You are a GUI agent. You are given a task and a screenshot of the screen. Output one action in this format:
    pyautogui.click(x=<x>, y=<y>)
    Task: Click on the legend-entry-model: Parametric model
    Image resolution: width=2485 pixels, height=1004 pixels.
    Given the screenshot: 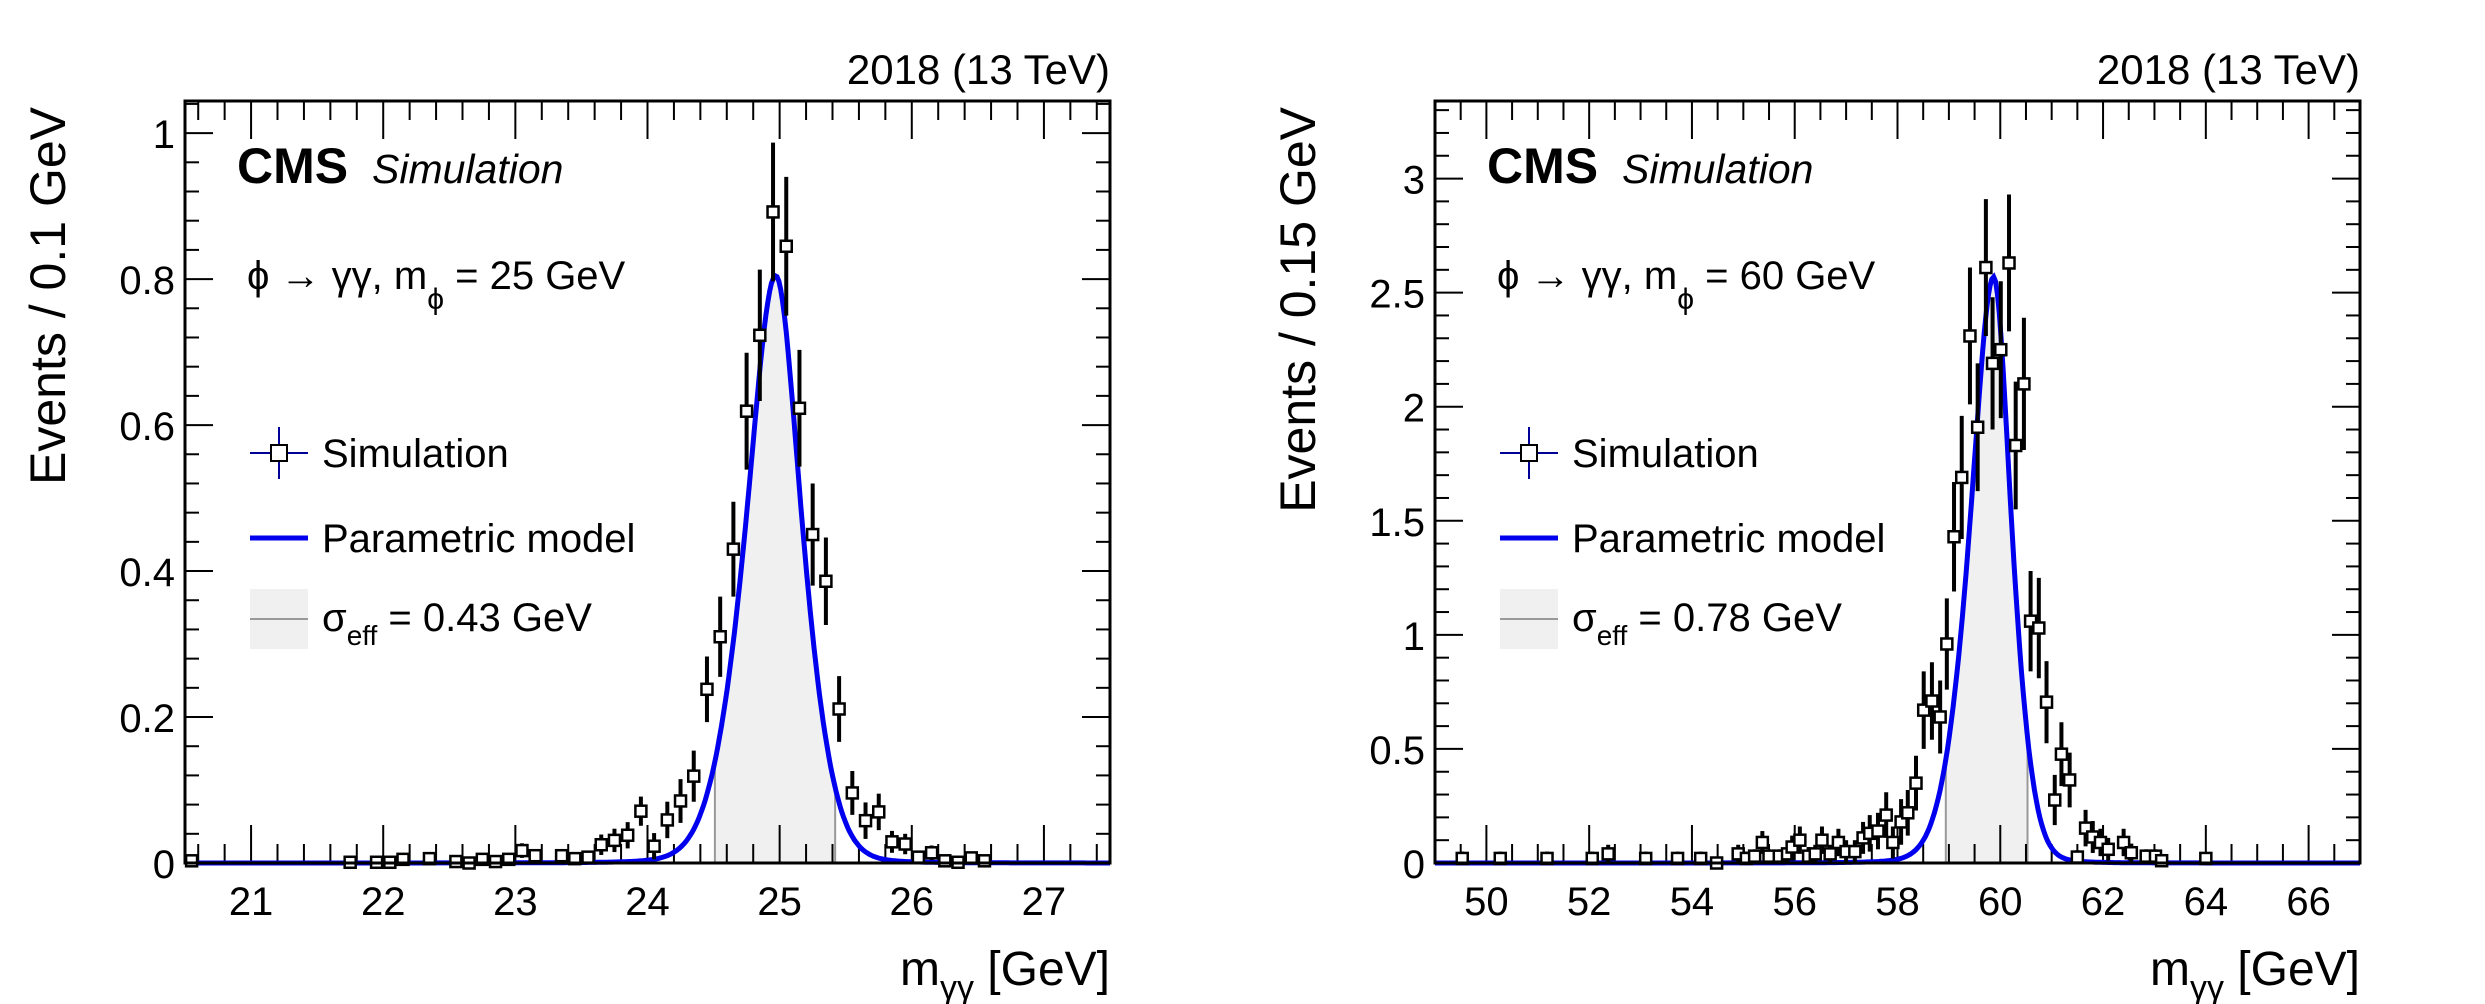 What is the action you would take?
    pyautogui.click(x=1692, y=539)
    